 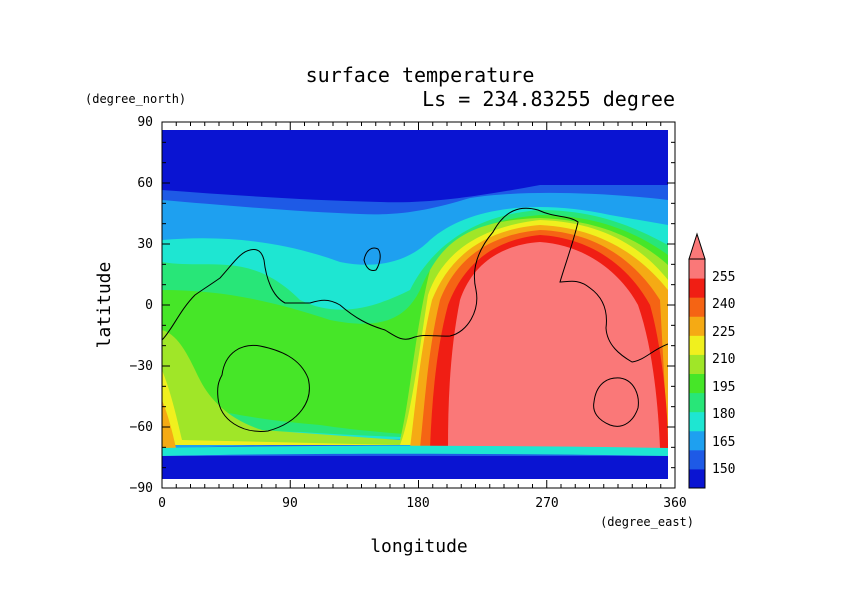 What do you see at coordinates (162, 503) in the screenshot?
I see `x-tick-0: 0` at bounding box center [162, 503].